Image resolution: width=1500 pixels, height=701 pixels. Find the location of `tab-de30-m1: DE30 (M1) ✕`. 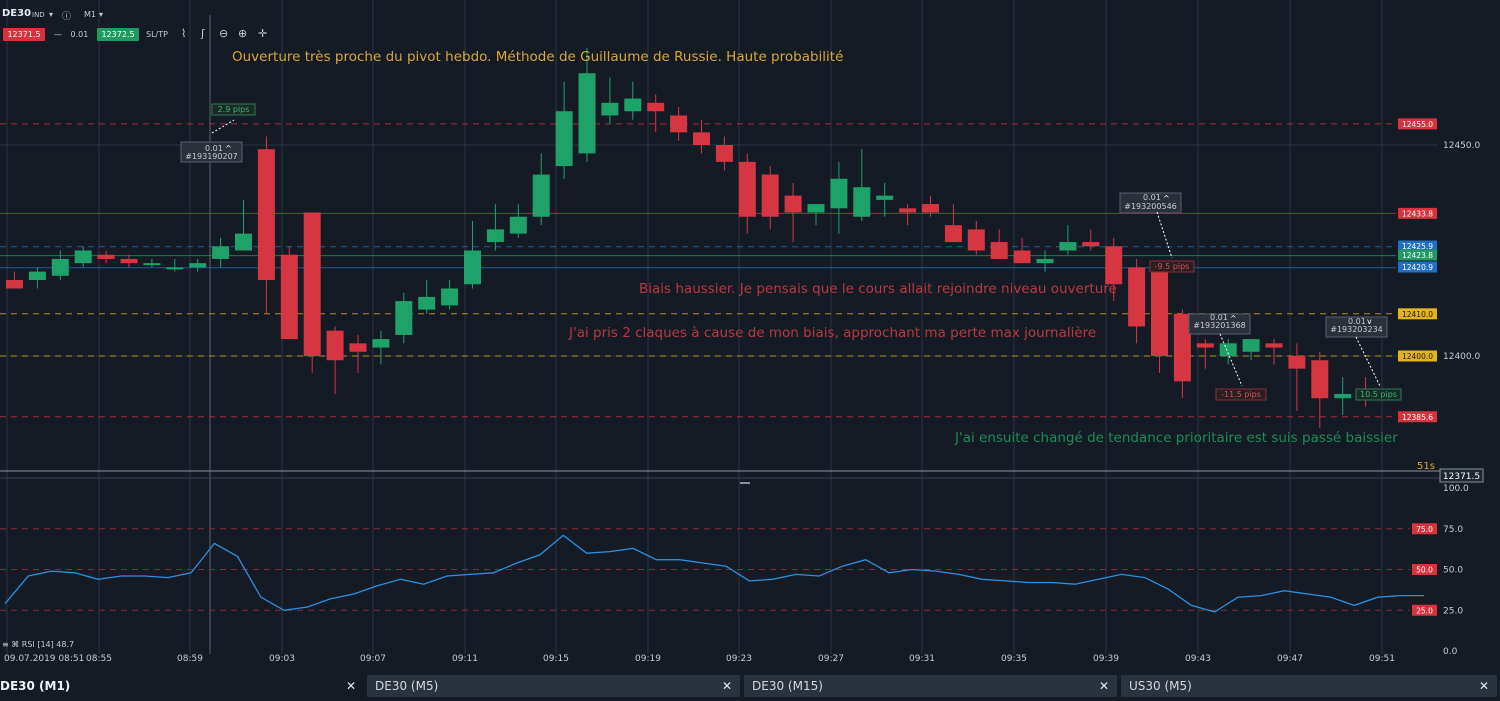

tab-de30-m1: DE30 (M1) ✕ is located at coordinates (182, 686).